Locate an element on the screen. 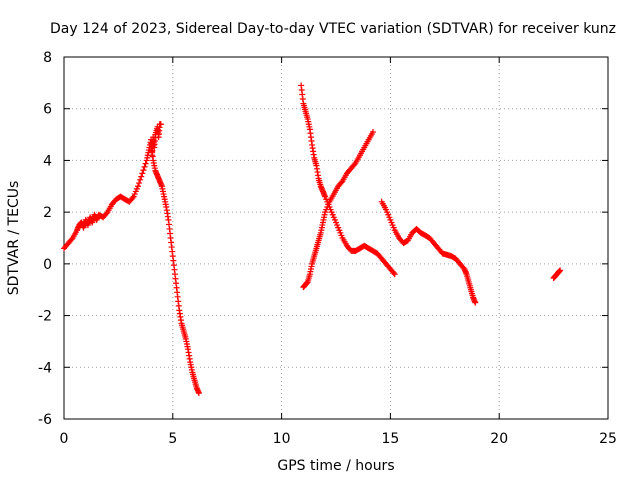  y-tick-label: -2 is located at coordinates (45, 317).